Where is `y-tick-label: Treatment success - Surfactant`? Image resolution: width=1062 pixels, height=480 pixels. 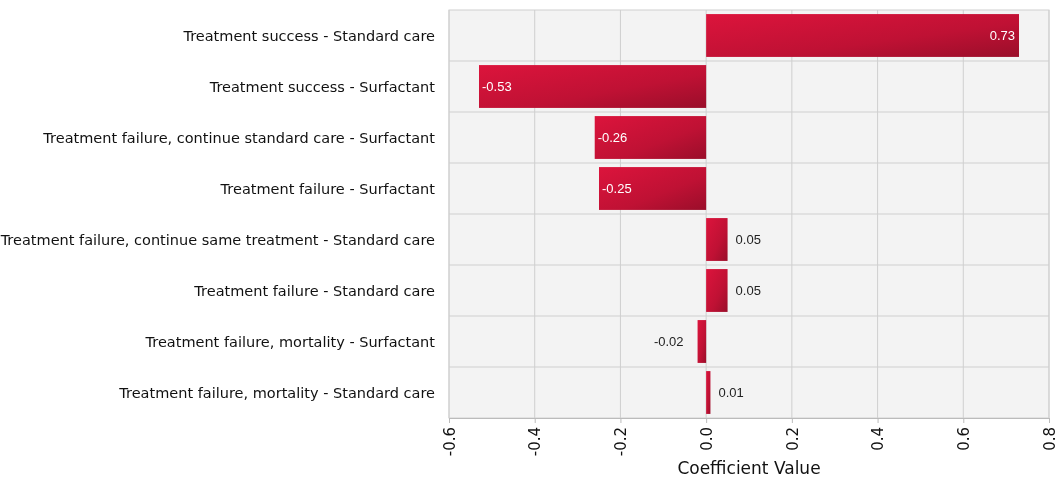 y-tick-label: Treatment success - Surfactant is located at coordinates (322, 86).